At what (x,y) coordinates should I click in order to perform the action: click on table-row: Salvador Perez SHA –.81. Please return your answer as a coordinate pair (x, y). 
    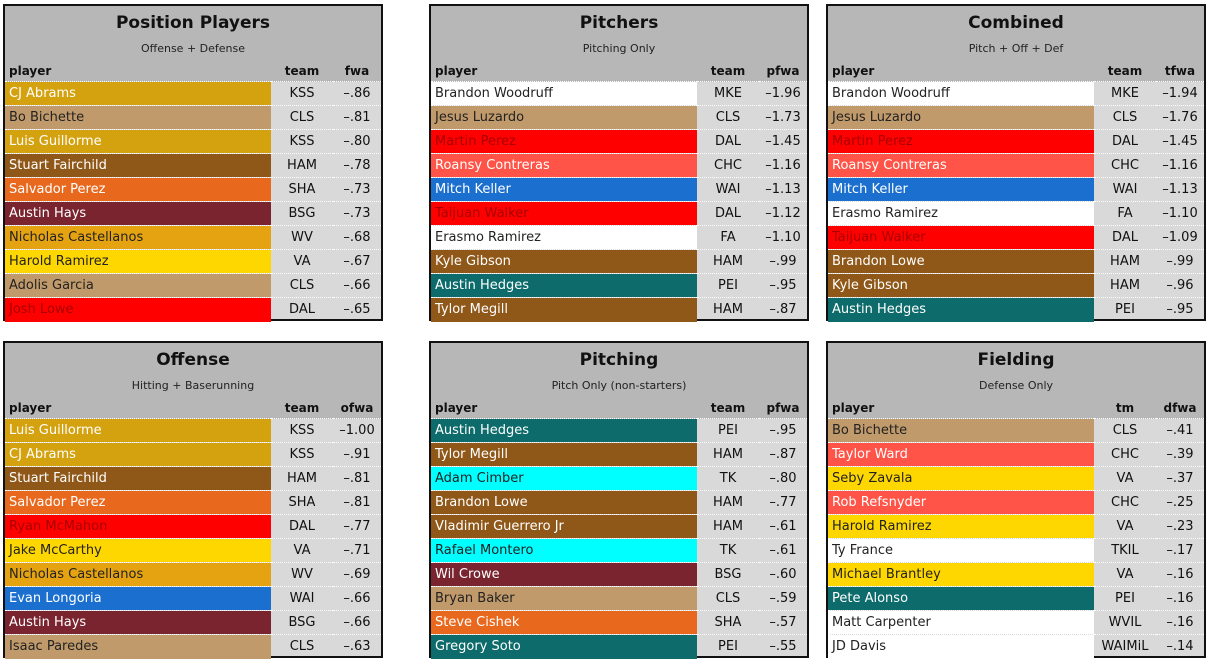
    Looking at the image, I should click on (193, 502).